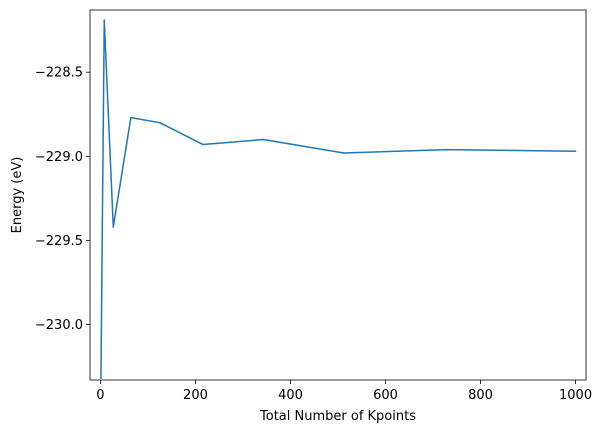  I want to click on y-tick-label: −230.0, so click(59, 325).